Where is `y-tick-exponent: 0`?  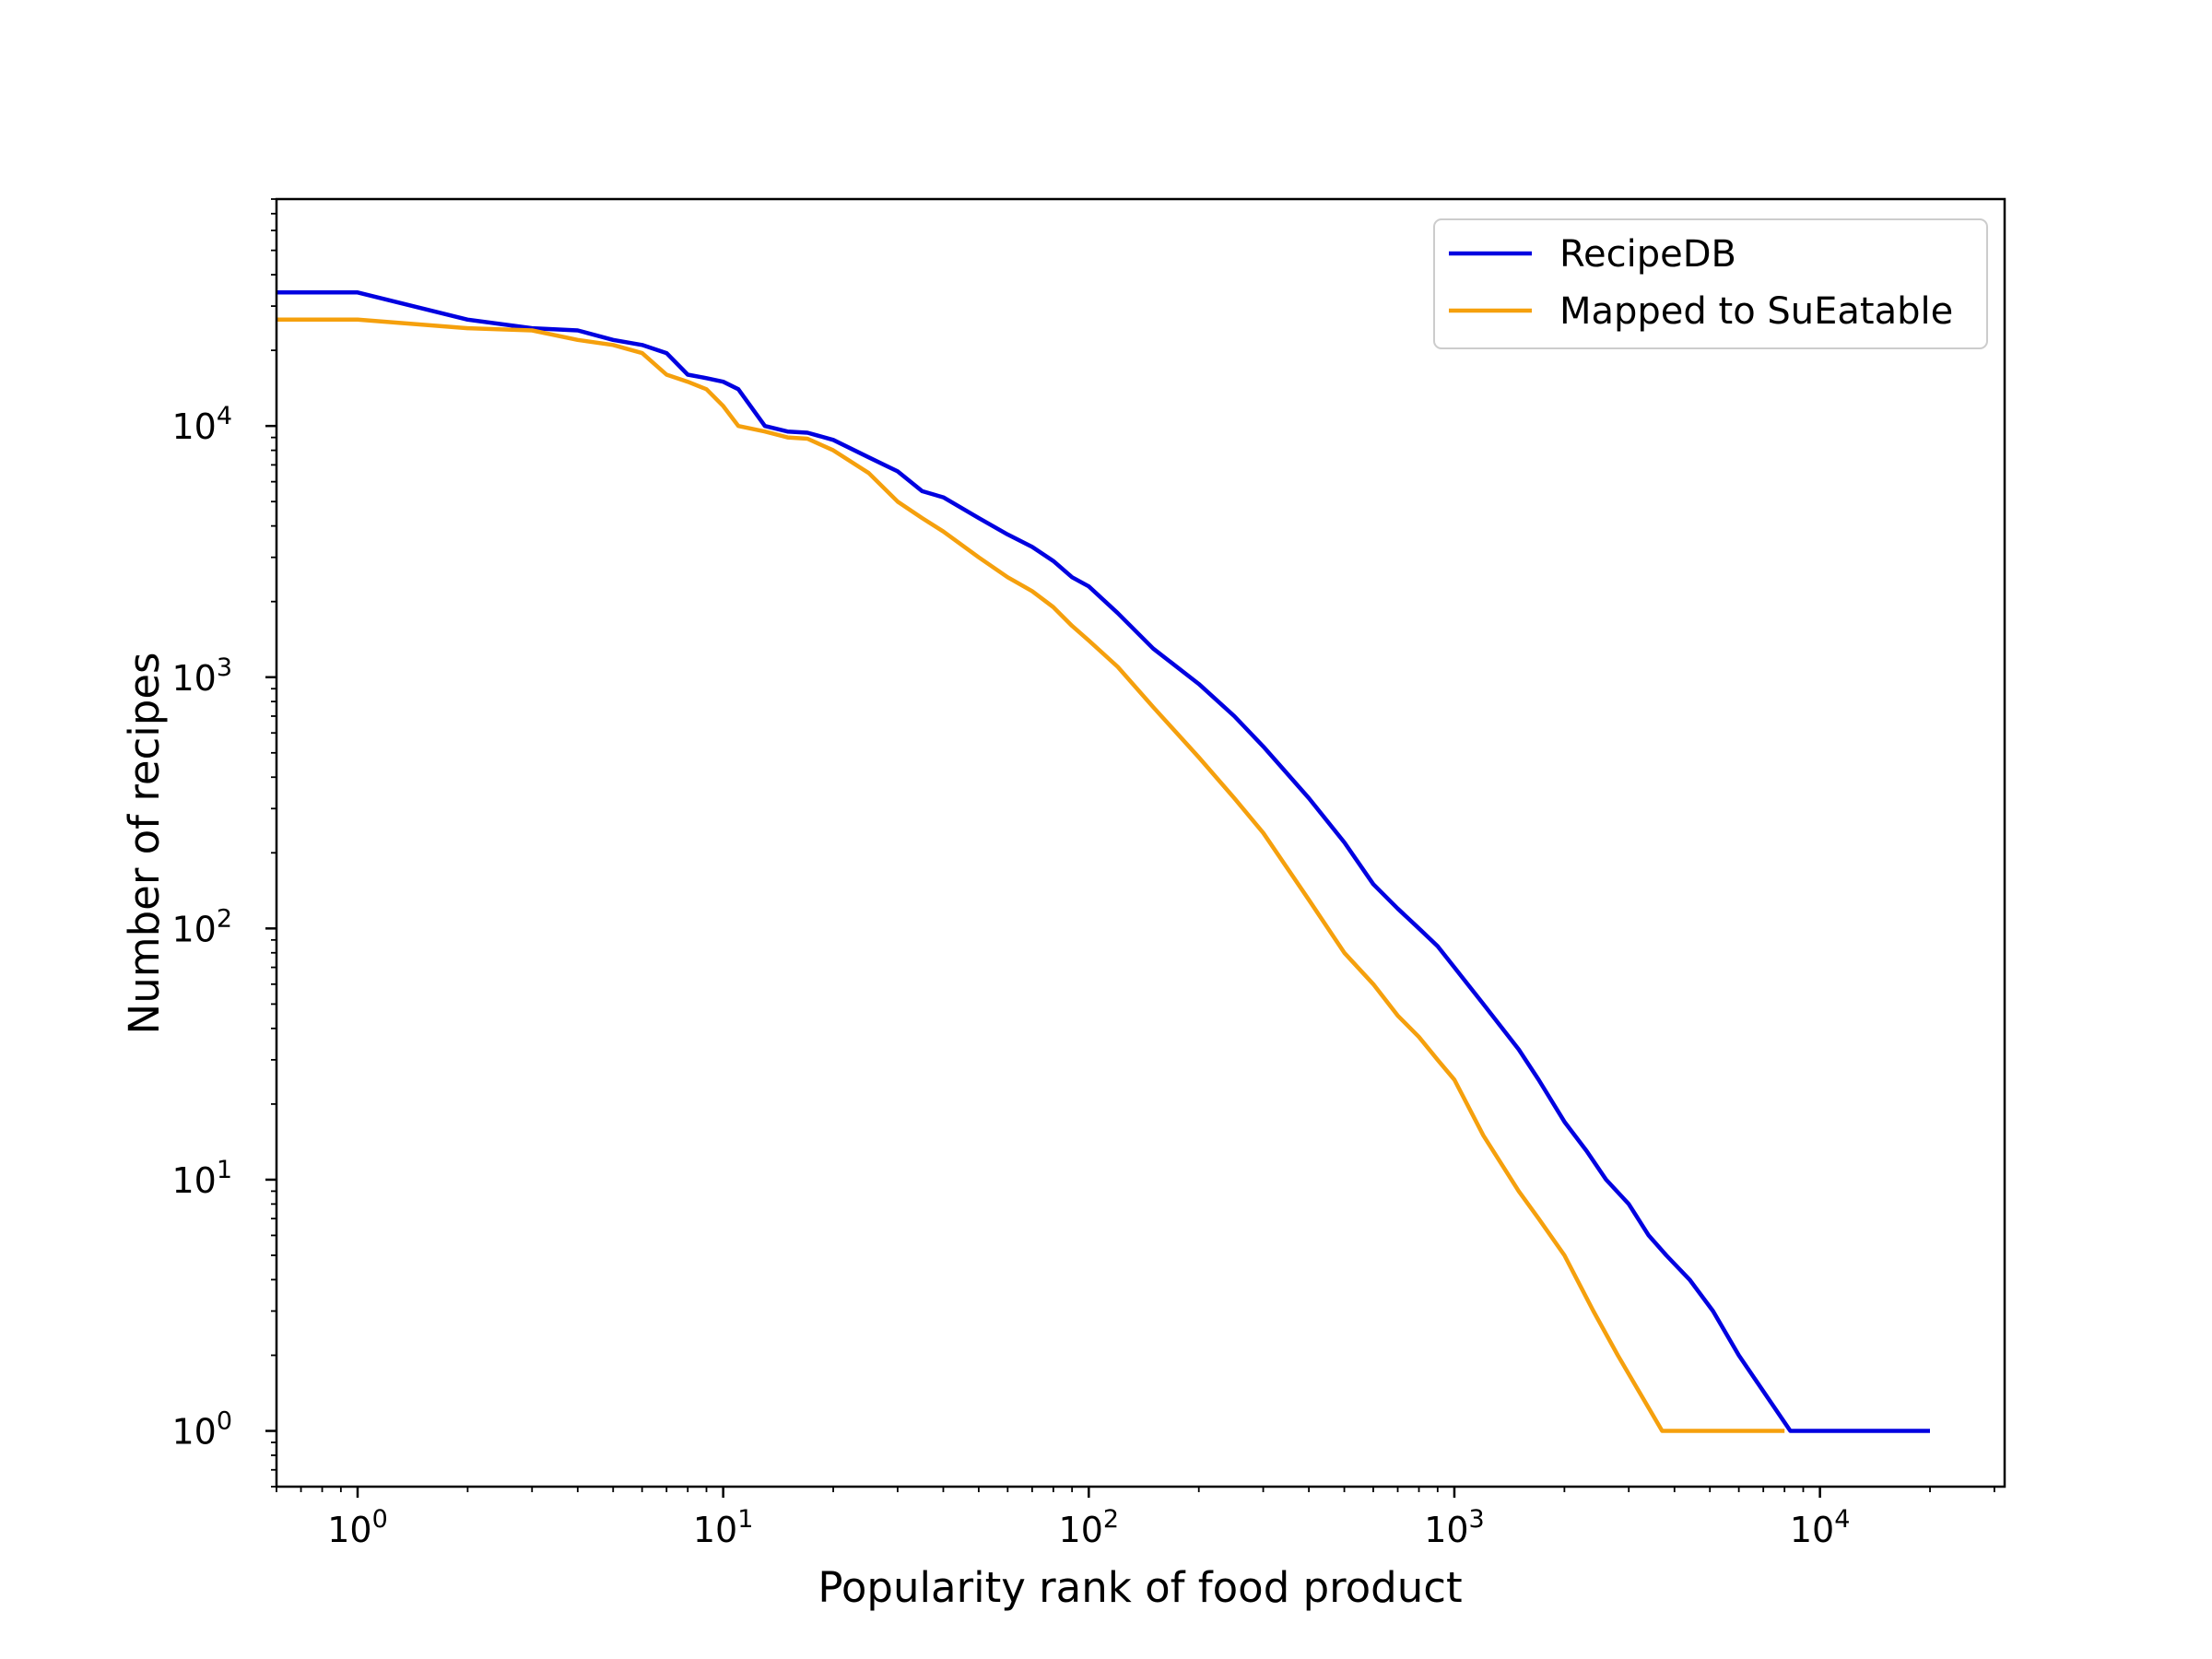 y-tick-exponent: 0 is located at coordinates (224, 1421).